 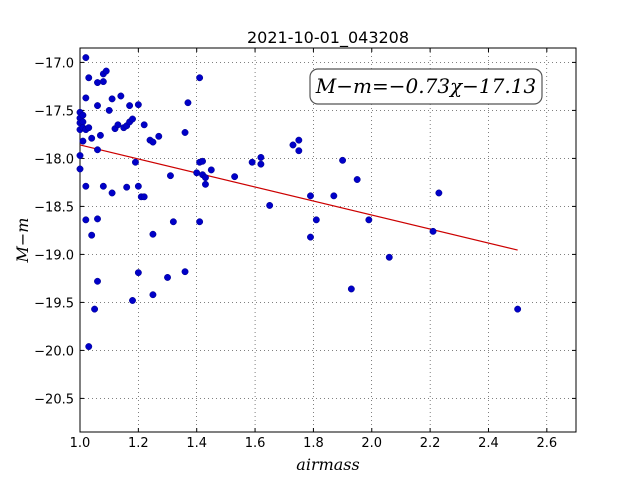 I want to click on x-axis-label: airmass, so click(x=327, y=464).